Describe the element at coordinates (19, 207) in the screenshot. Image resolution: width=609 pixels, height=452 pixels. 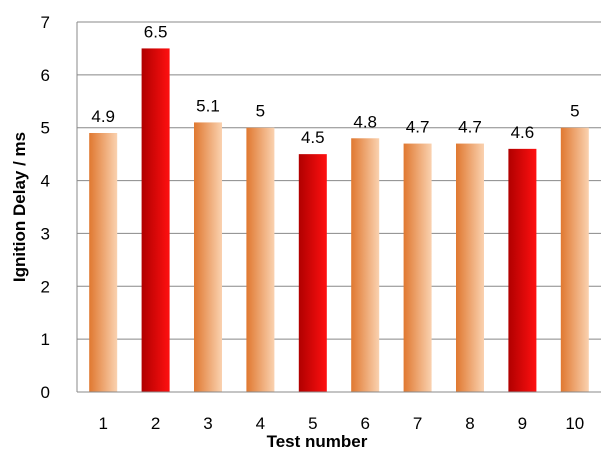
I see `y-axis-title: Ignition Delay / ms` at that location.